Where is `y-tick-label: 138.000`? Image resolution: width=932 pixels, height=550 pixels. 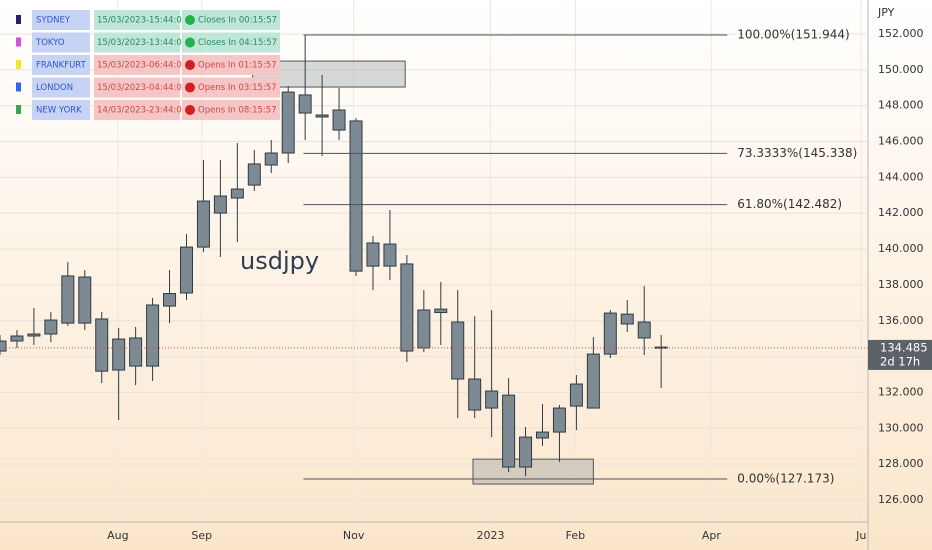
y-tick-label: 138.000 is located at coordinates (901, 284).